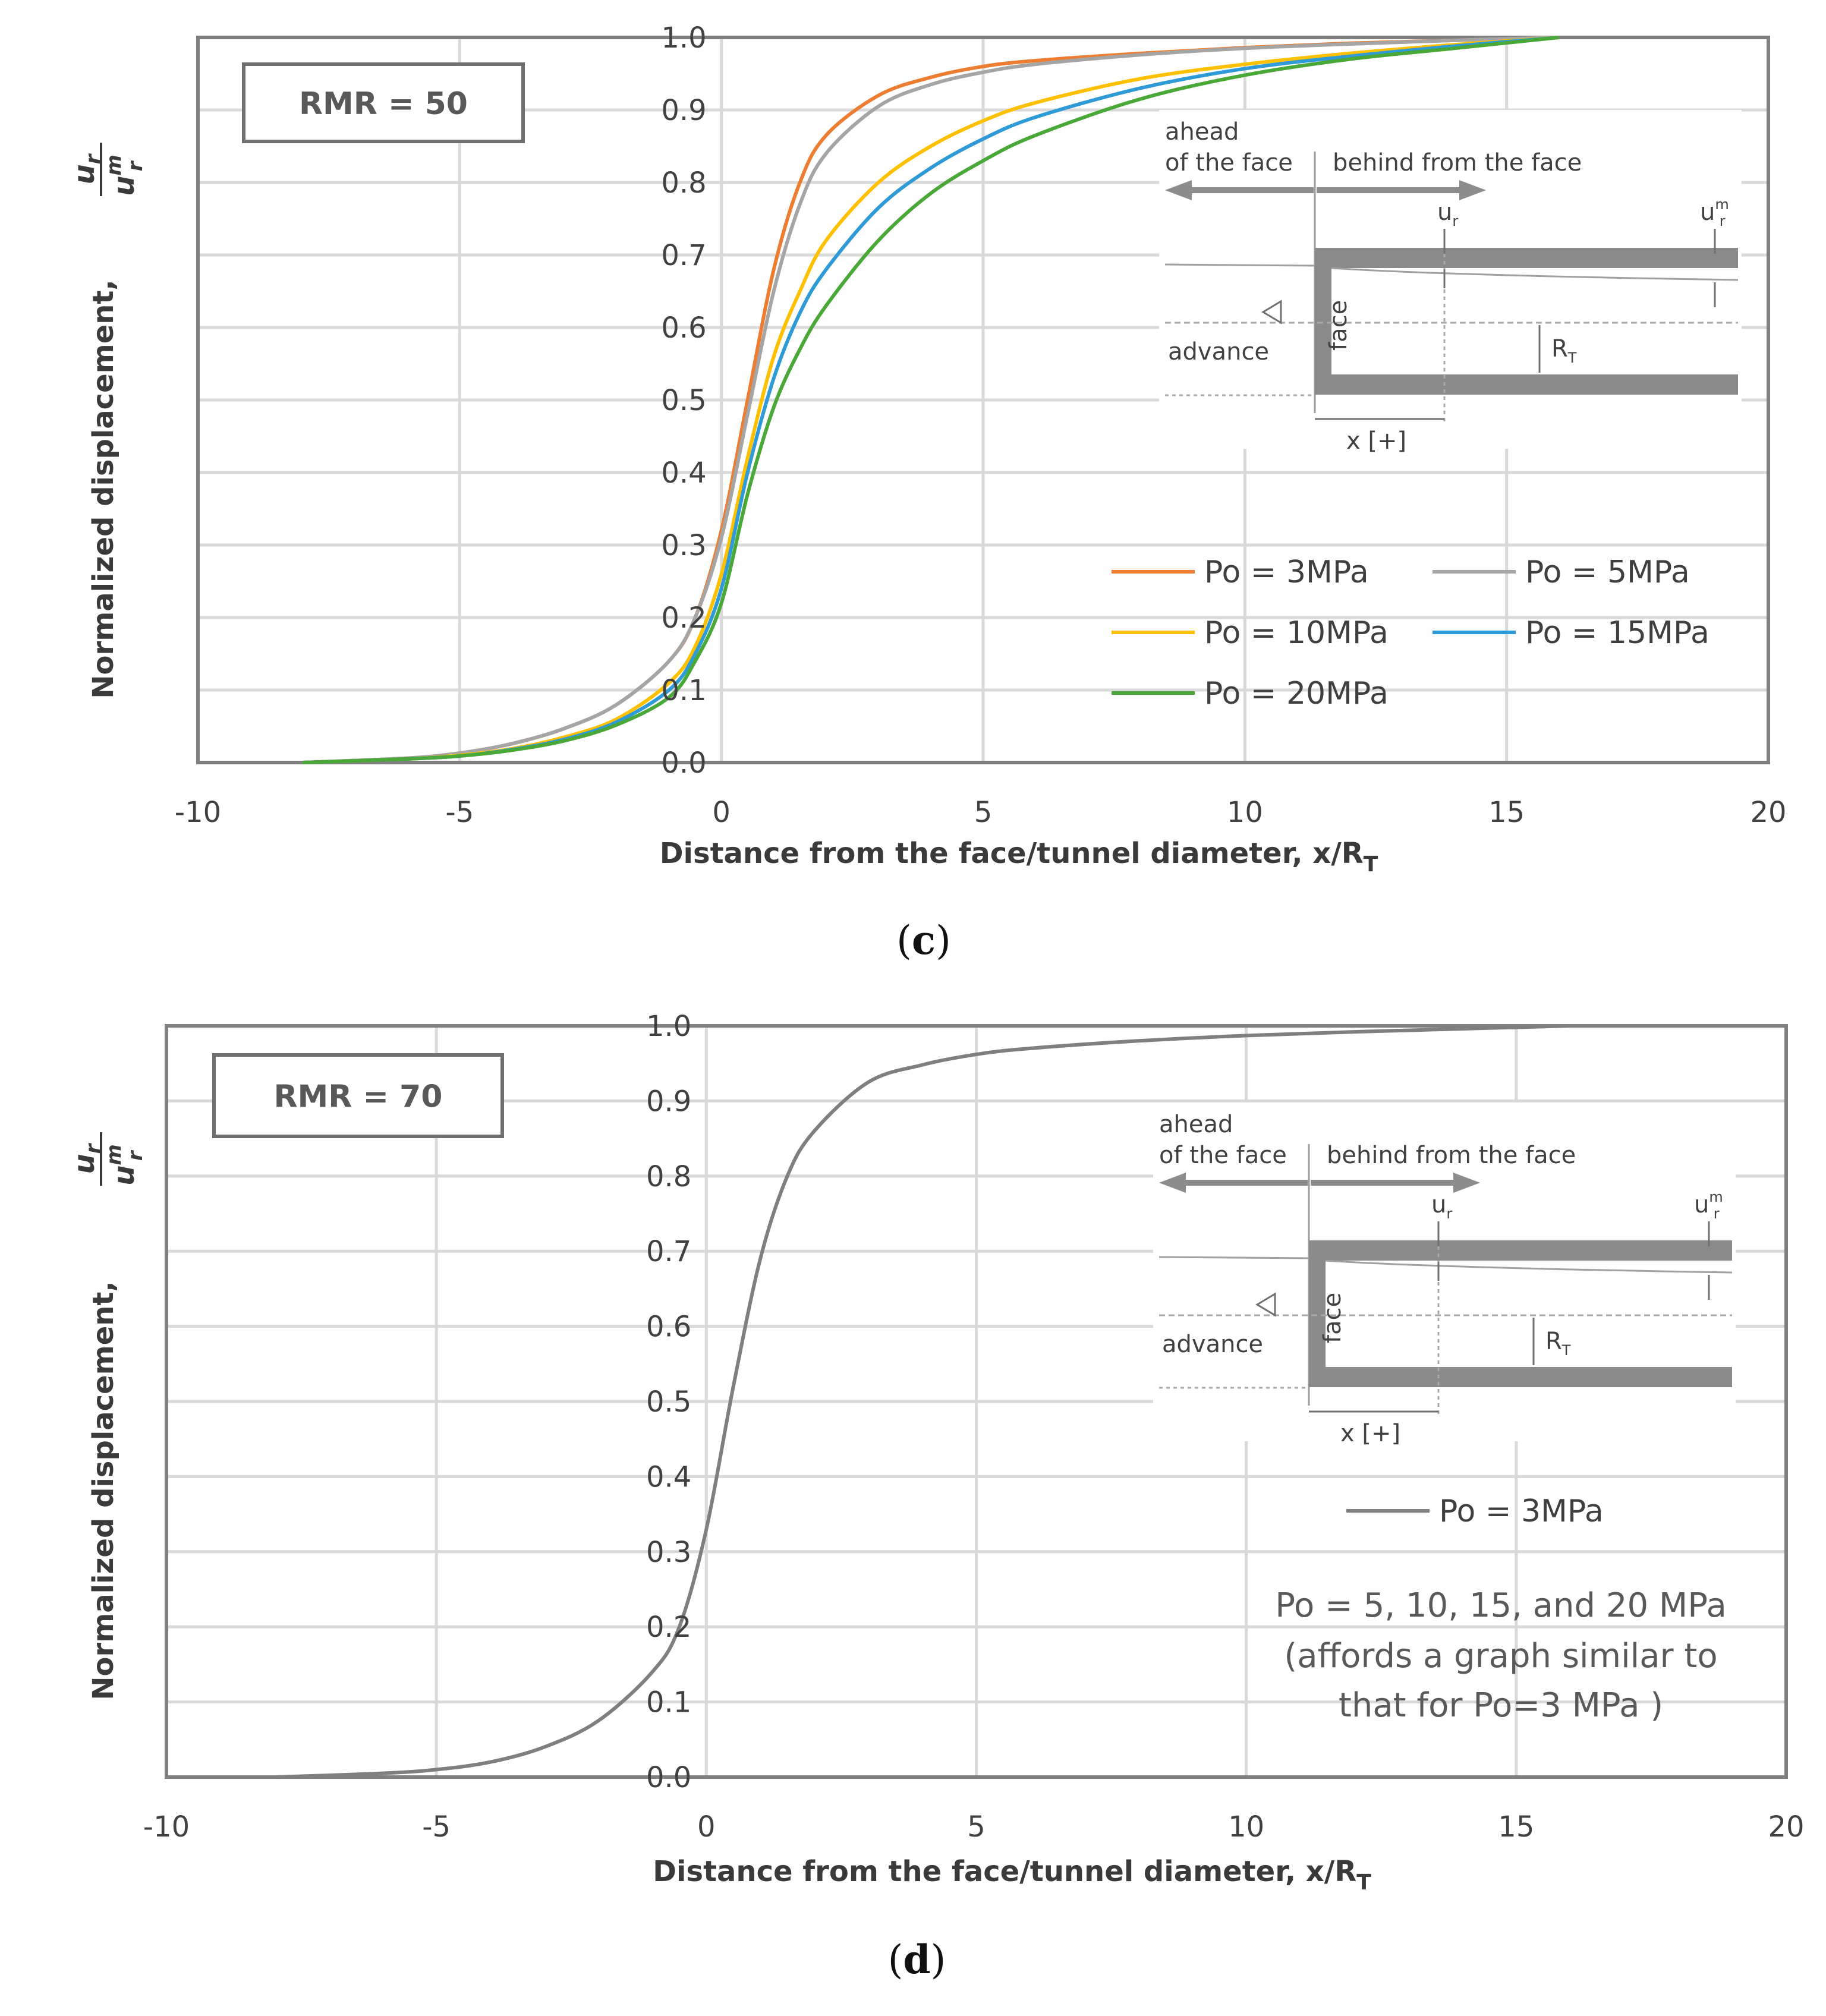  Describe the element at coordinates (924, 940) in the screenshot. I see `panel-label-letter: c` at that location.